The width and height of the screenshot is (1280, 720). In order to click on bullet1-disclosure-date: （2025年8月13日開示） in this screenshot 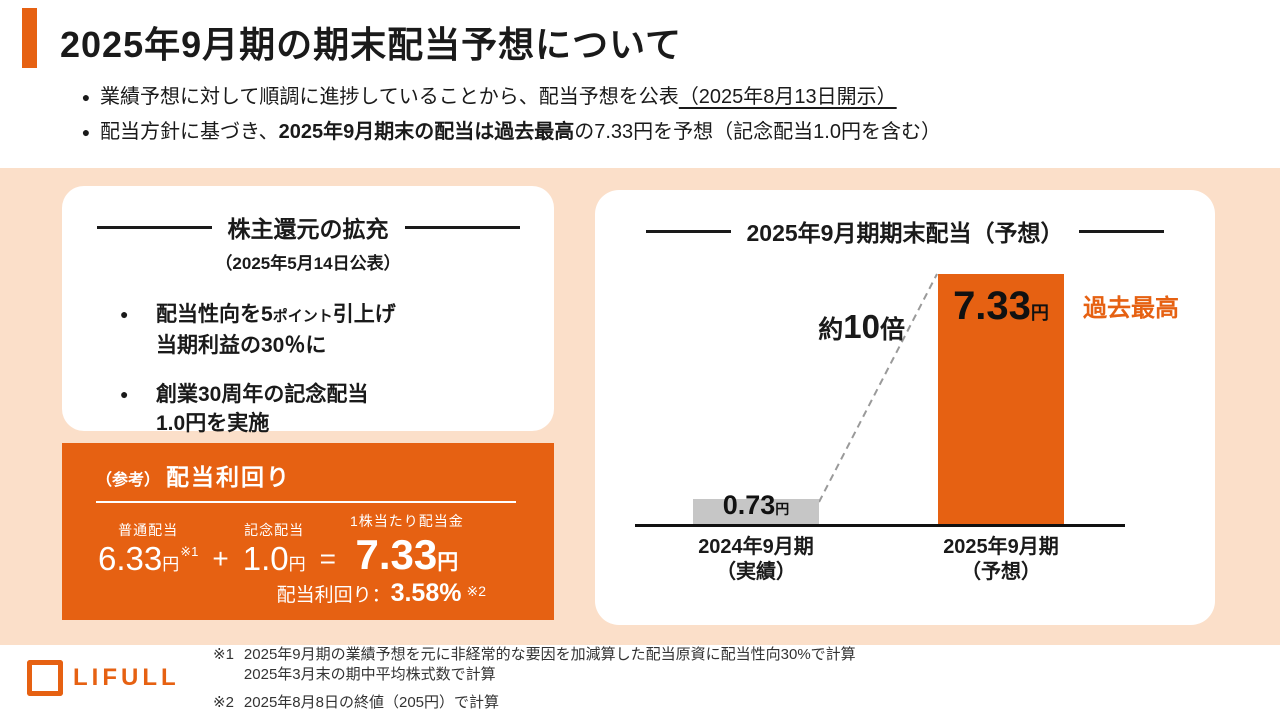, I will do `click(787, 97)`.